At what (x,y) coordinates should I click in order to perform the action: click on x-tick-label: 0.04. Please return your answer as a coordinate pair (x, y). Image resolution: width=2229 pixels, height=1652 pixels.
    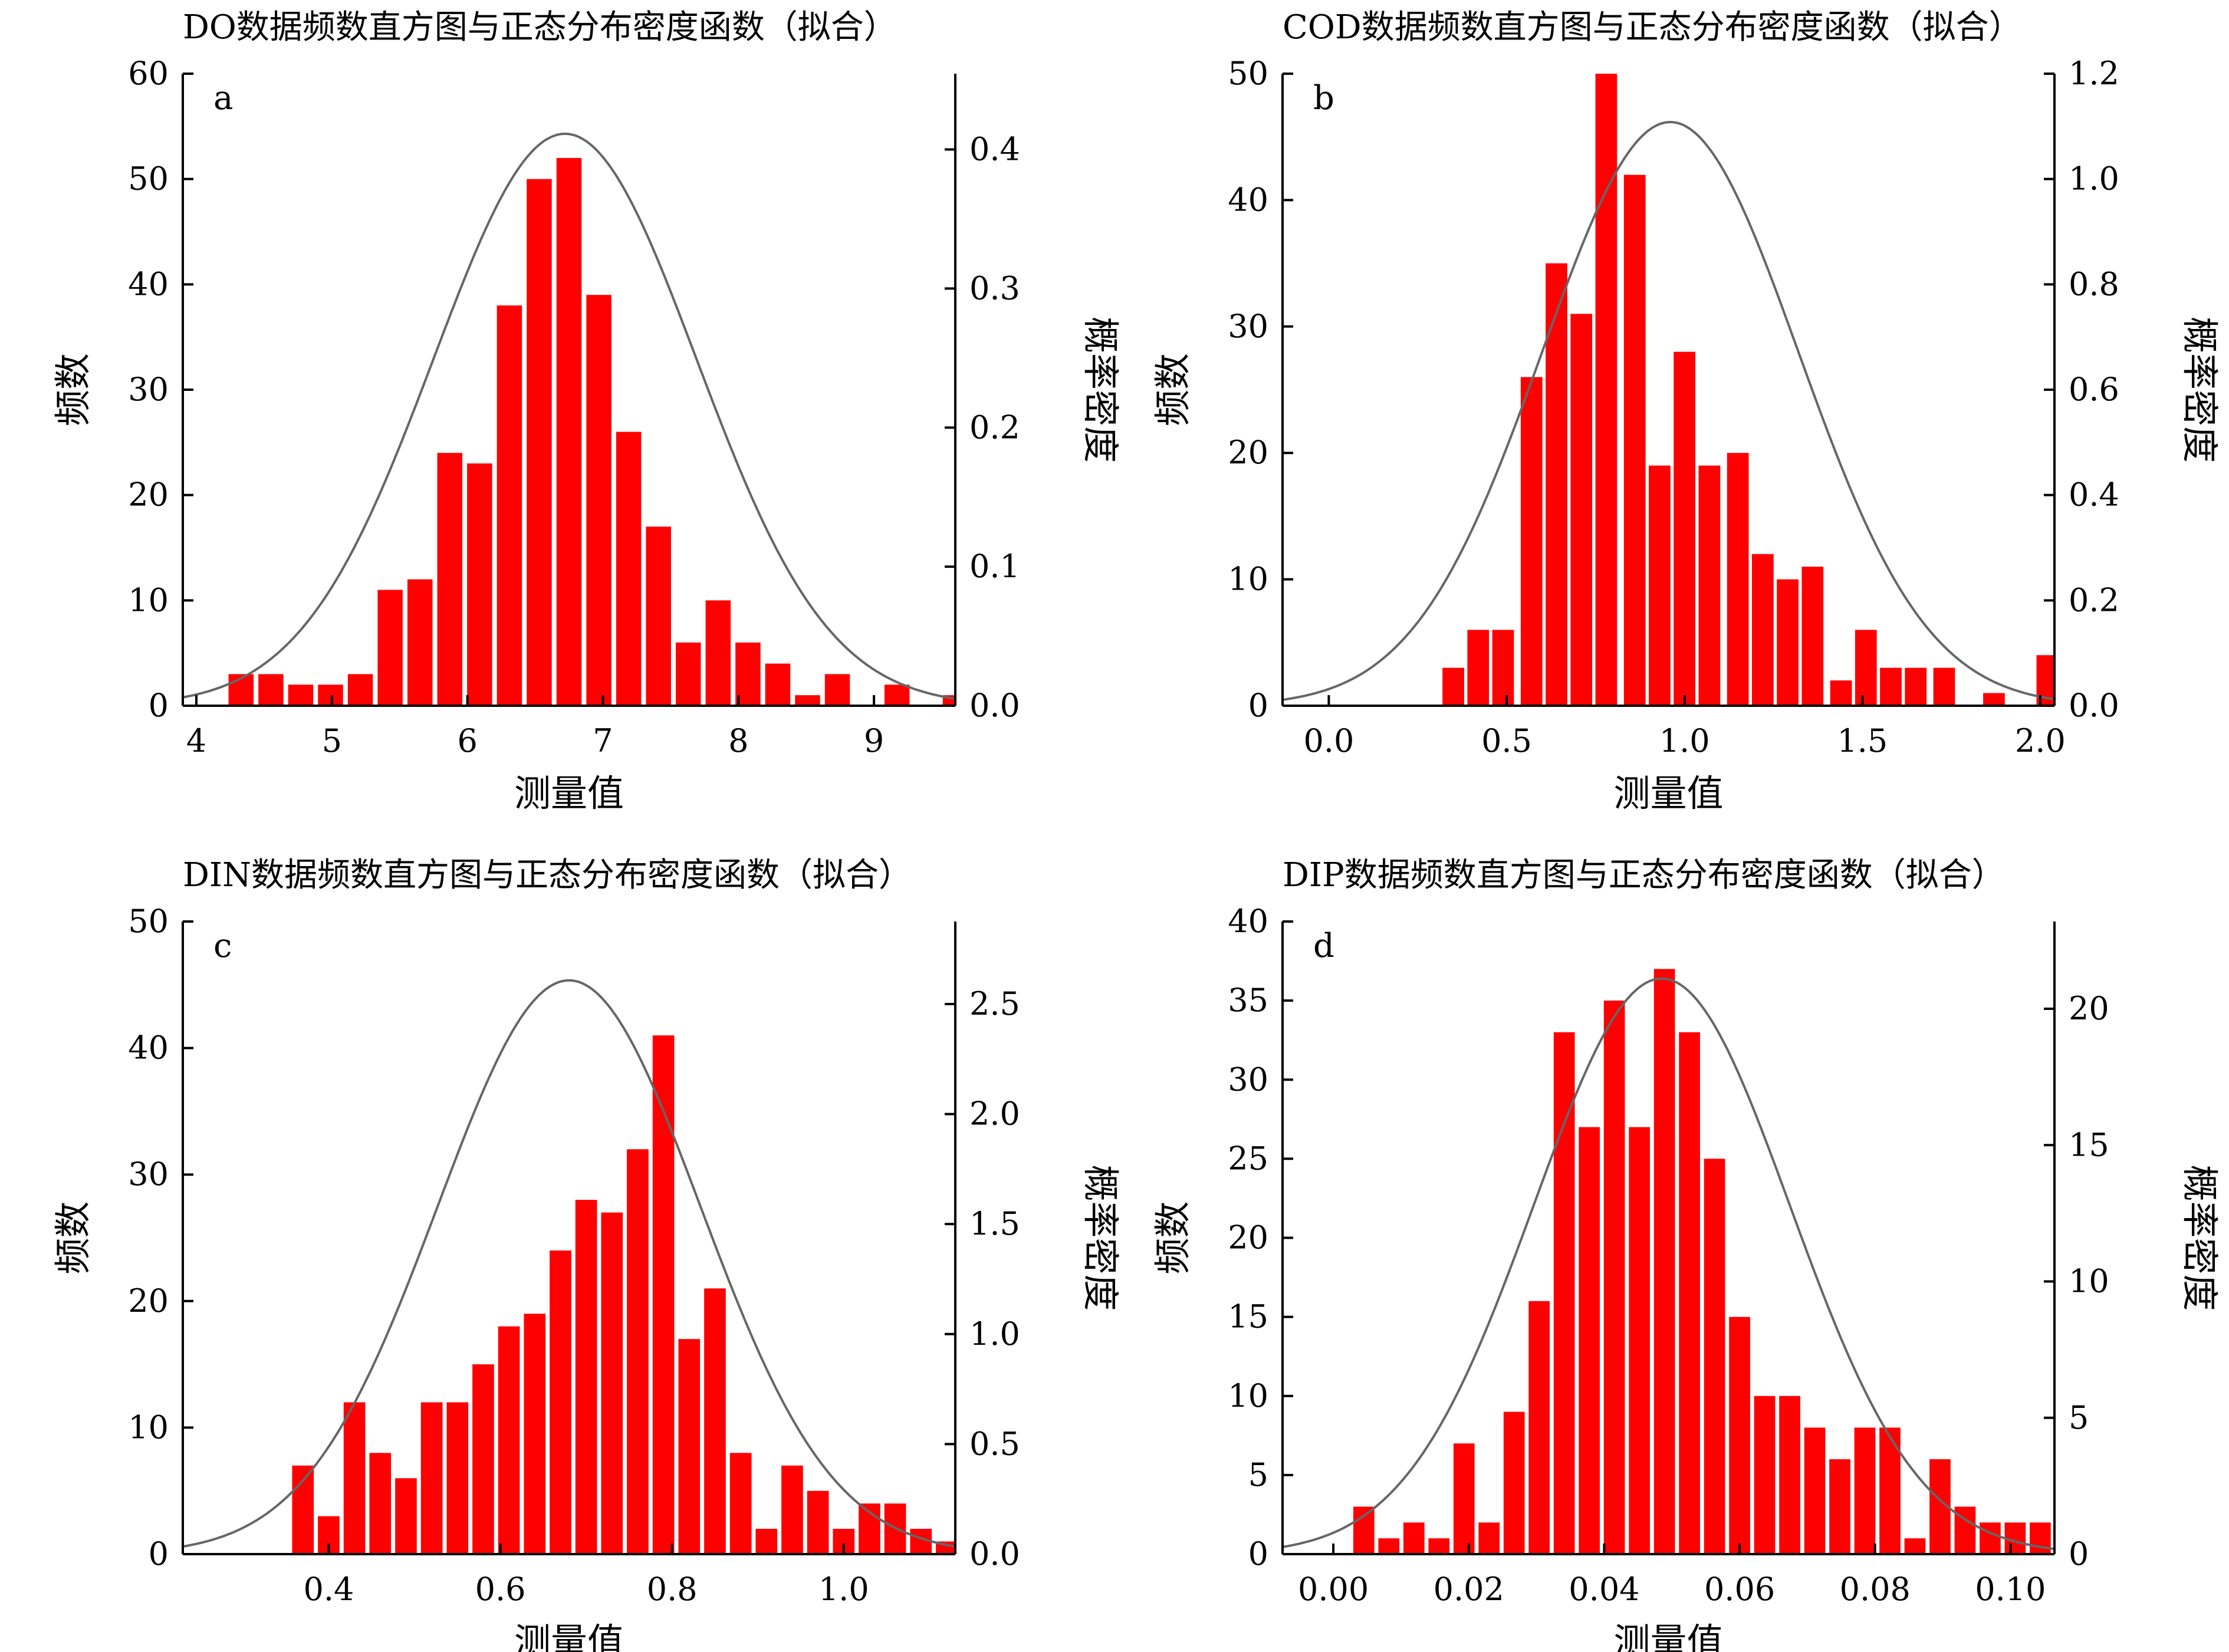
    Looking at the image, I should click on (1604, 1590).